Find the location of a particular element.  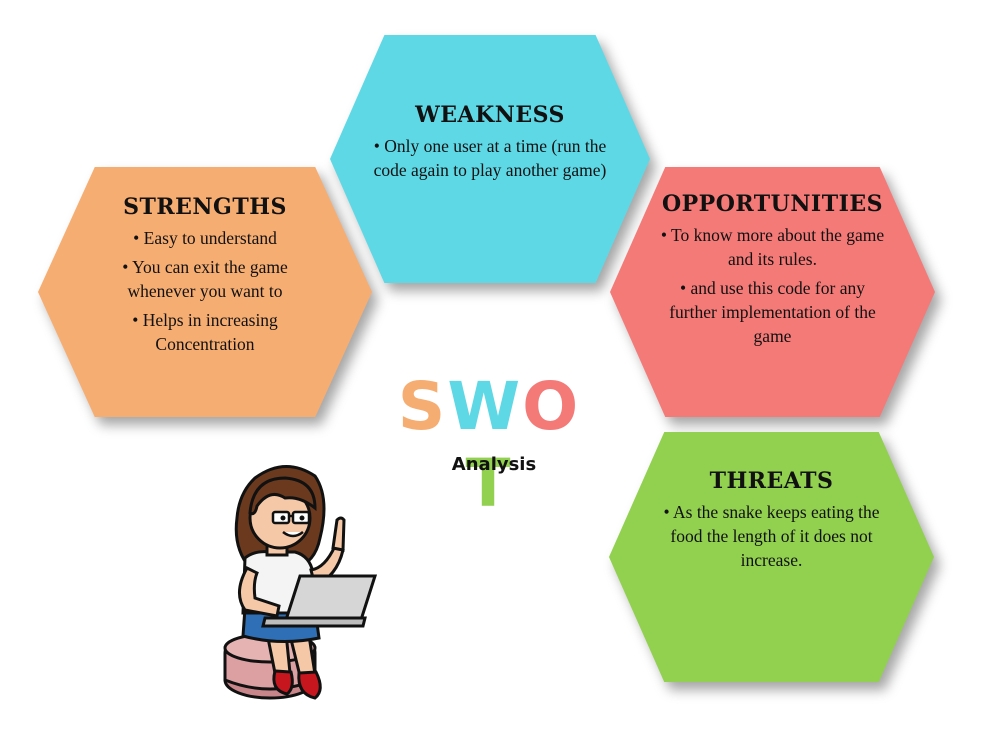

swot-letter-s: S is located at coordinates (422, 406).